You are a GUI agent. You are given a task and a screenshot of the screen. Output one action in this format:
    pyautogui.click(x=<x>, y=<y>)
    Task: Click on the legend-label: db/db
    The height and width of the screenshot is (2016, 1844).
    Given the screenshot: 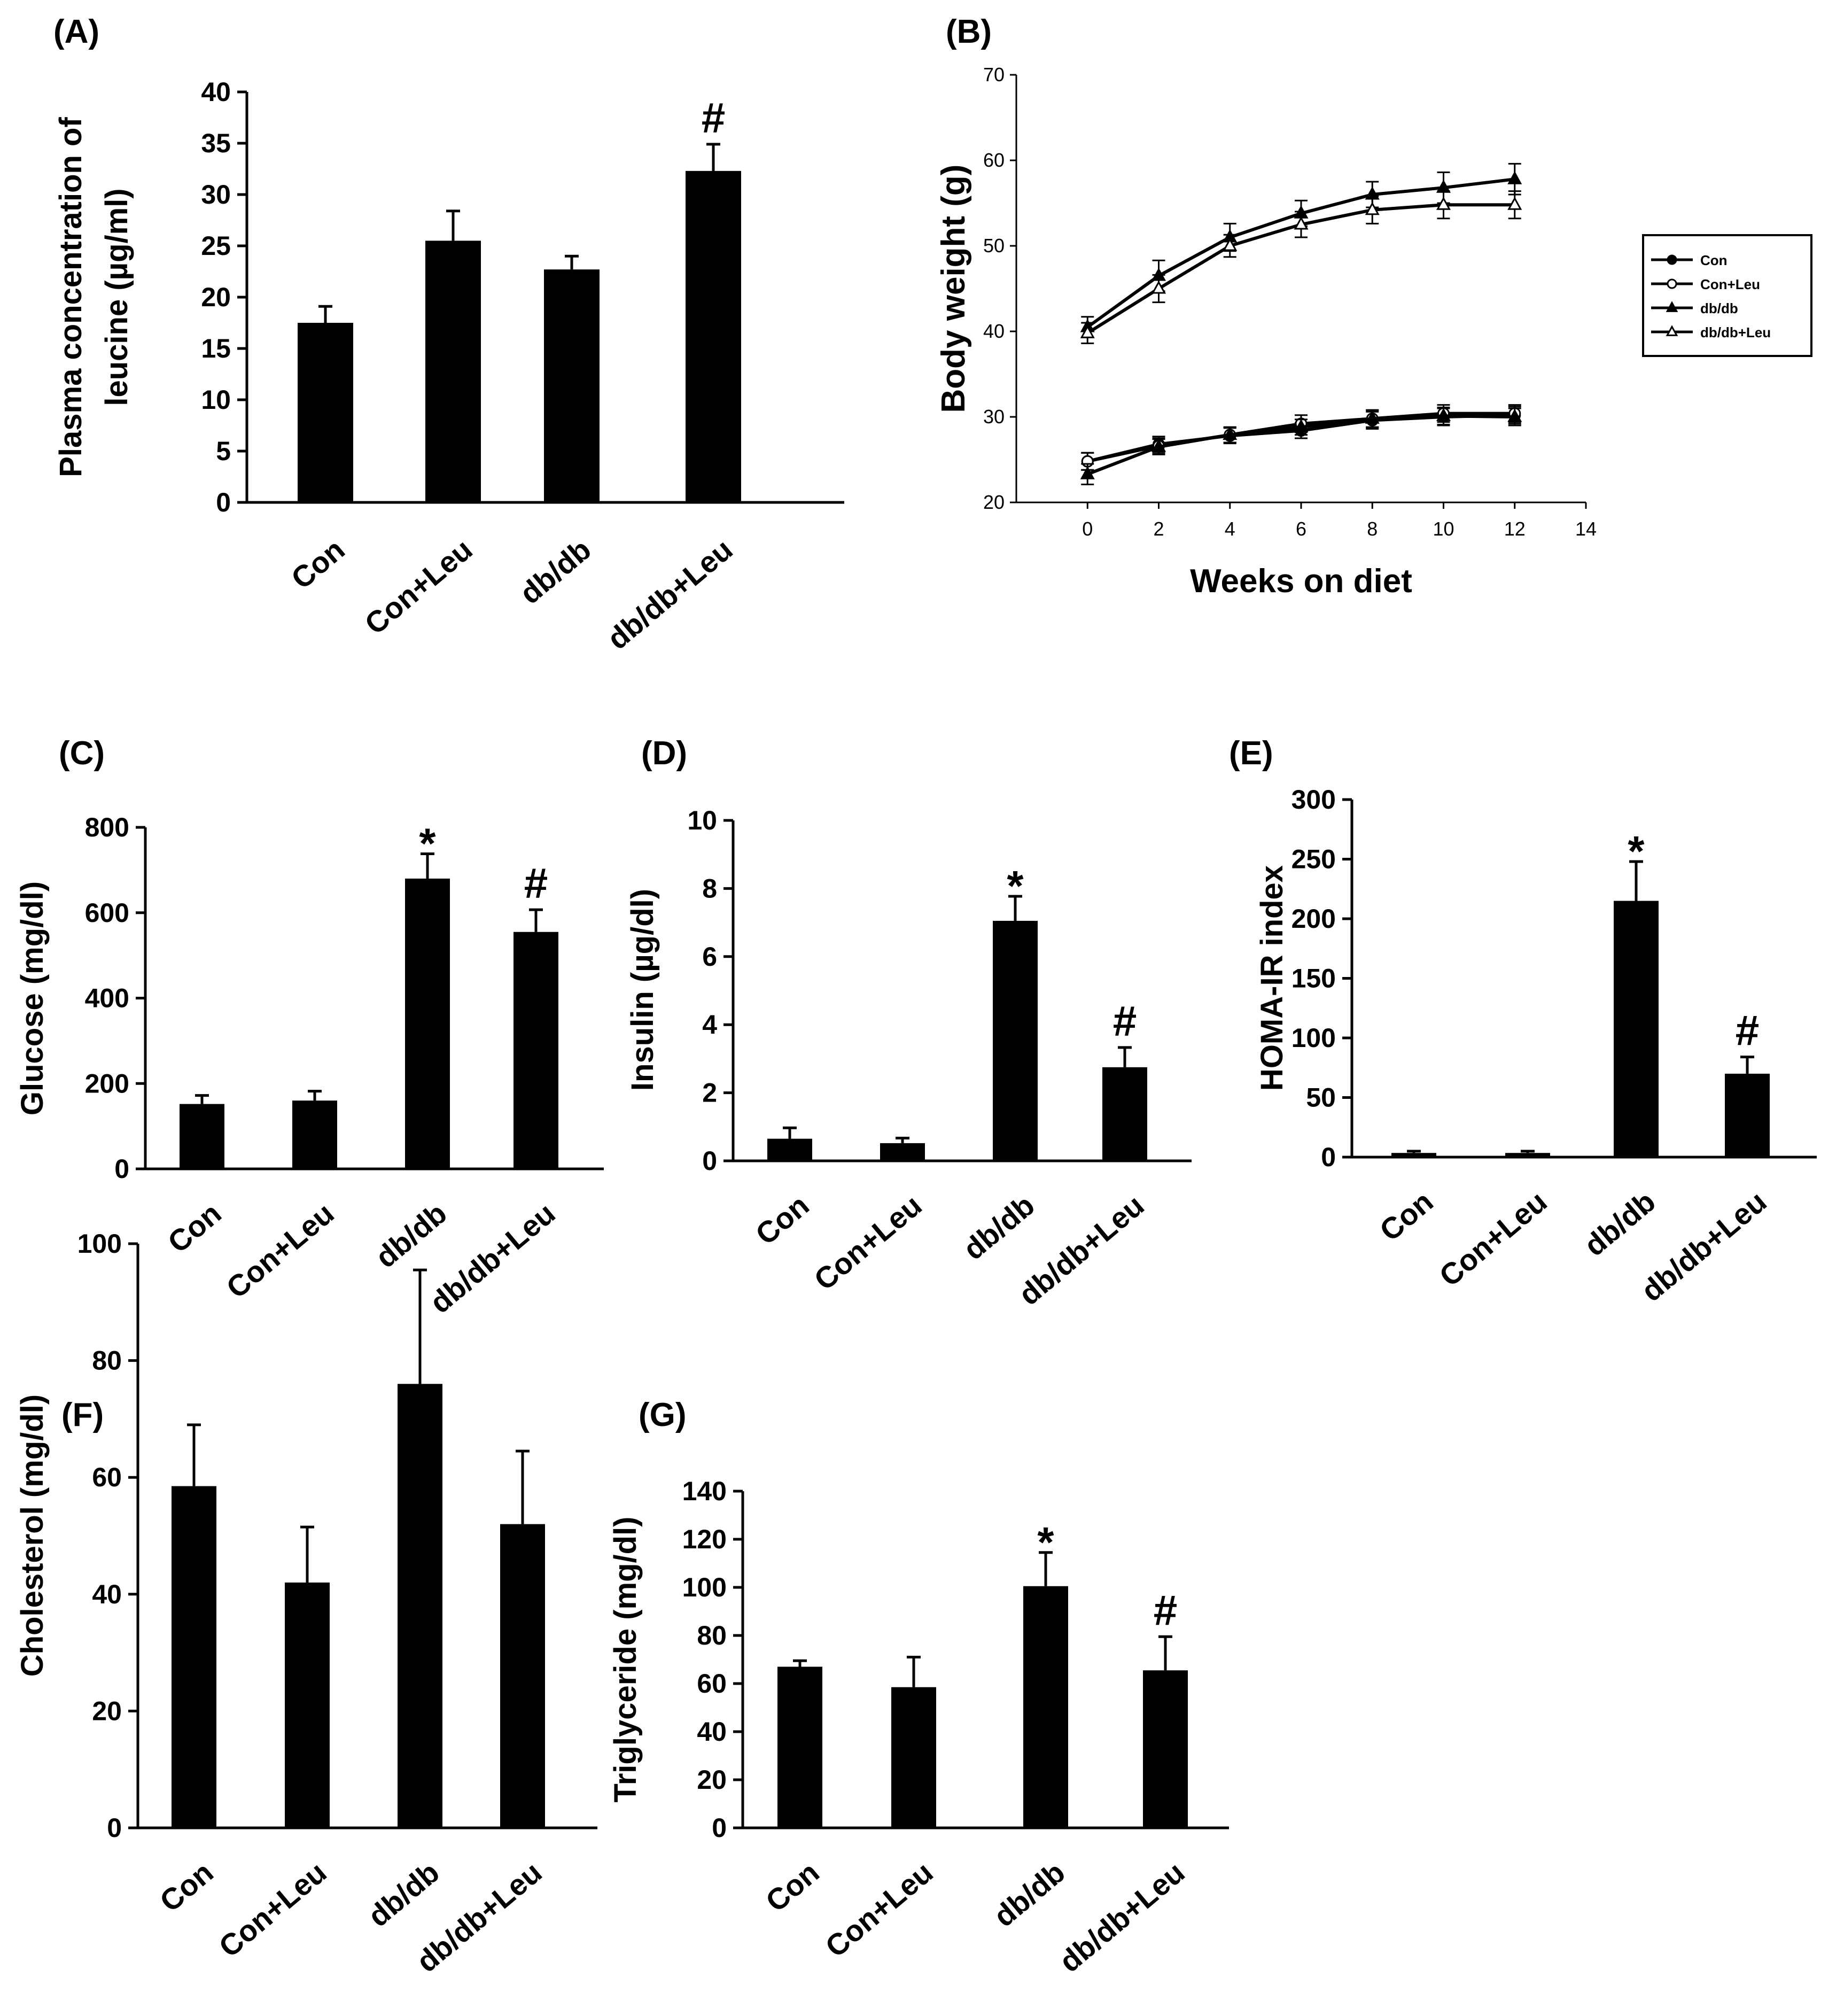 What is the action you would take?
    pyautogui.click(x=1719, y=308)
    